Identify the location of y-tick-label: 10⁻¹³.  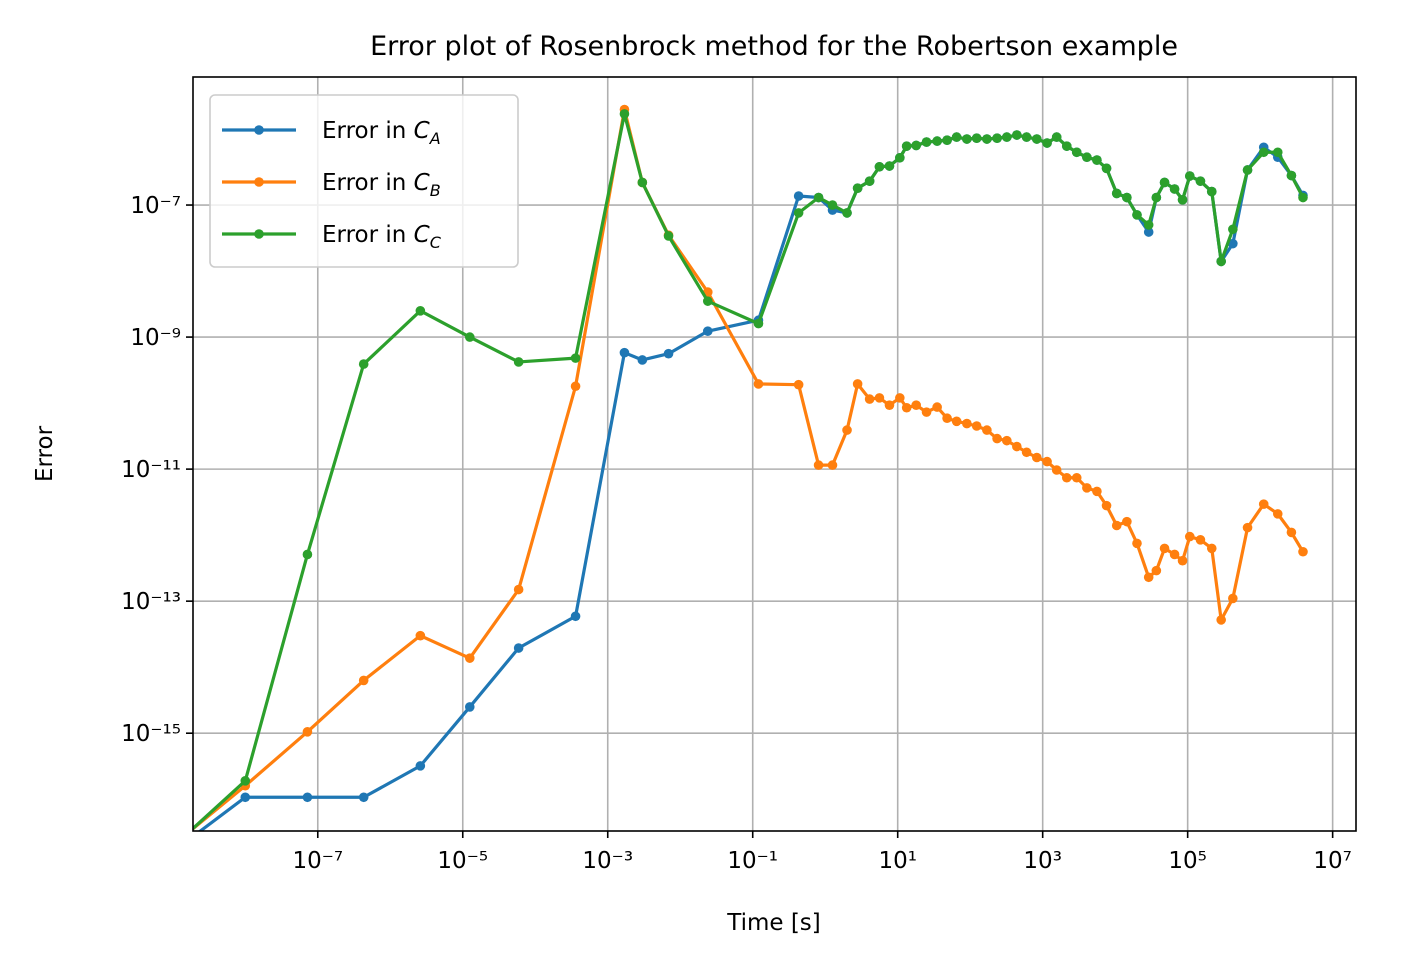
(151, 602).